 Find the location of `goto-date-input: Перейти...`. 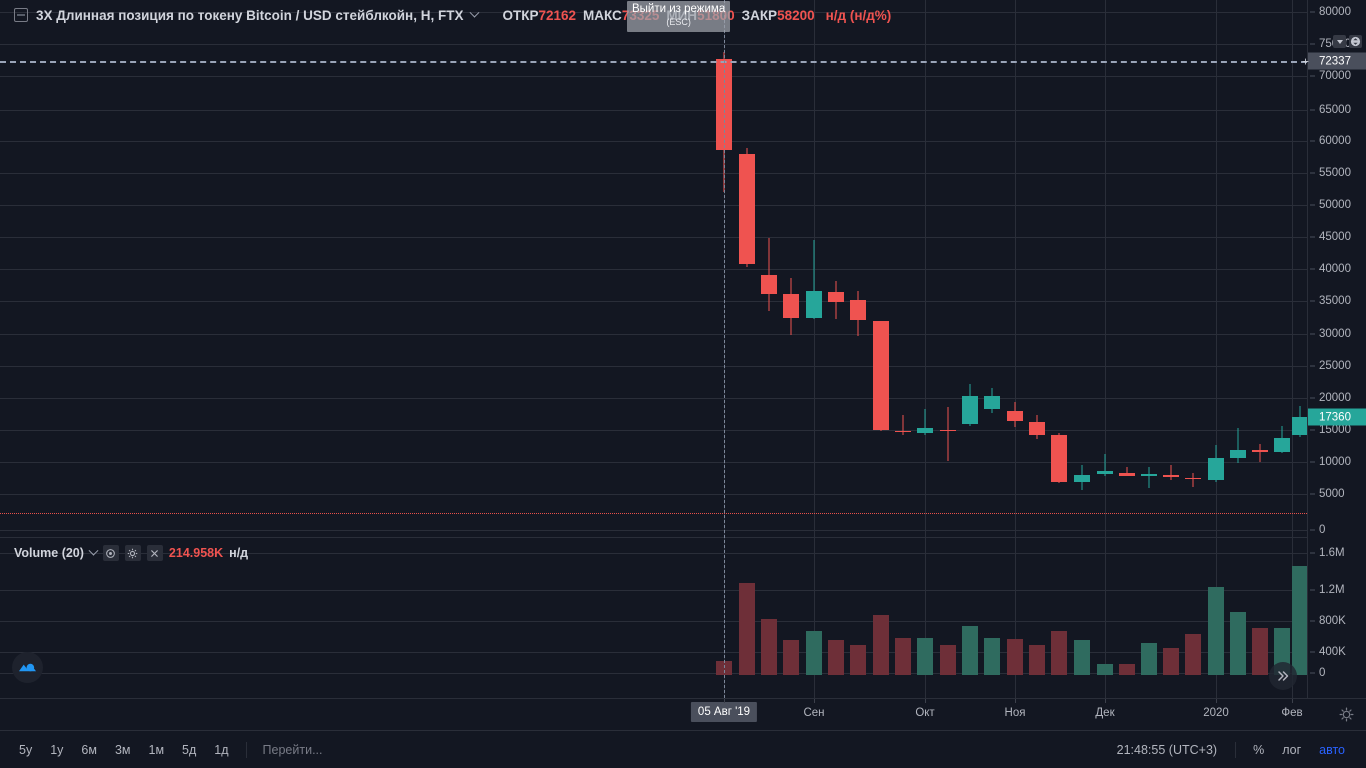

goto-date-input: Перейти... is located at coordinates (292, 749).